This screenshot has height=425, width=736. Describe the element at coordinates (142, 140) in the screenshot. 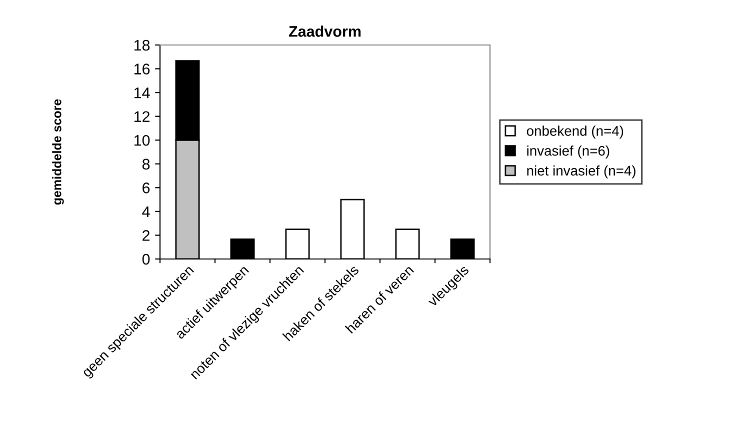

I see `y-tick-label: 10` at that location.